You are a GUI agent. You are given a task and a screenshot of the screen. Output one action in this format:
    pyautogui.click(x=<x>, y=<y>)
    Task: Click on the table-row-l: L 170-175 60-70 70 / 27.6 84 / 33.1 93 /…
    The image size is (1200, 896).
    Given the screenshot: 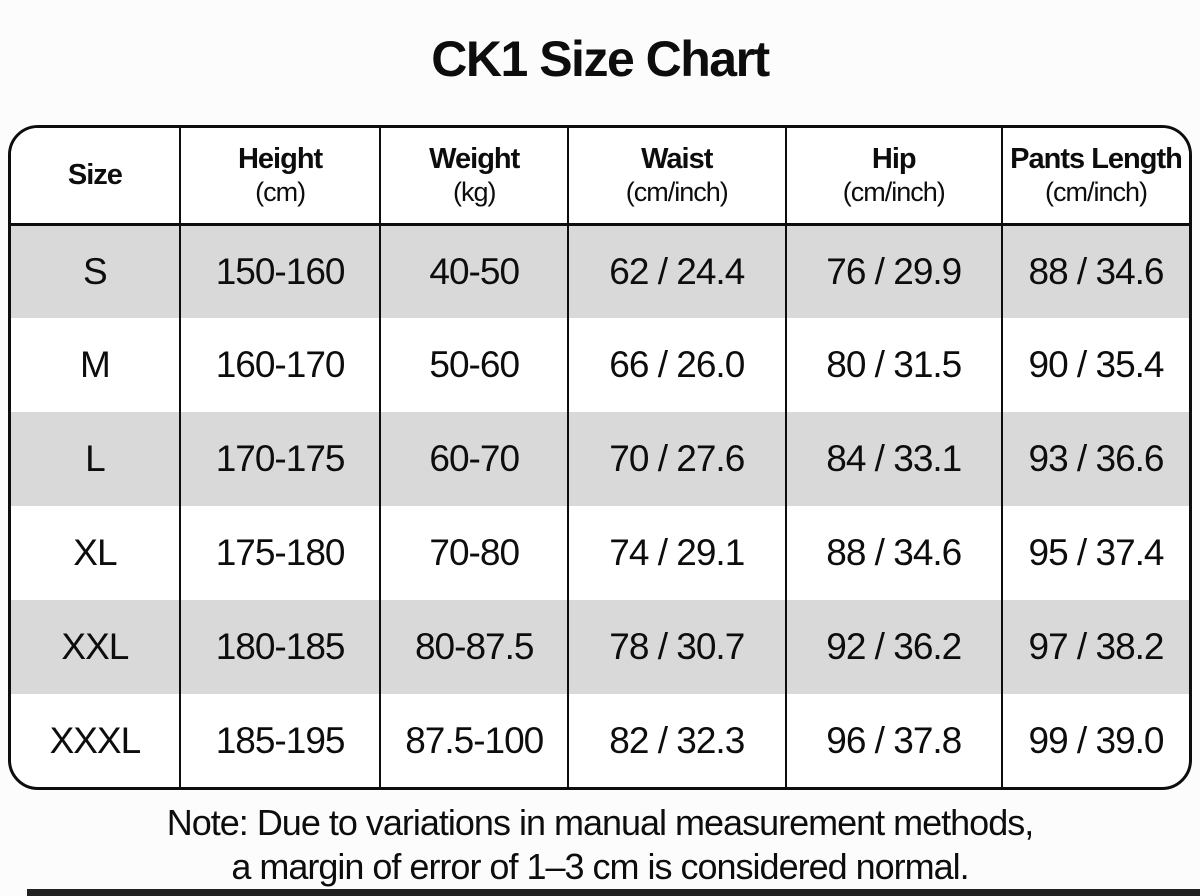 What is the action you would take?
    pyautogui.click(x=600, y=459)
    